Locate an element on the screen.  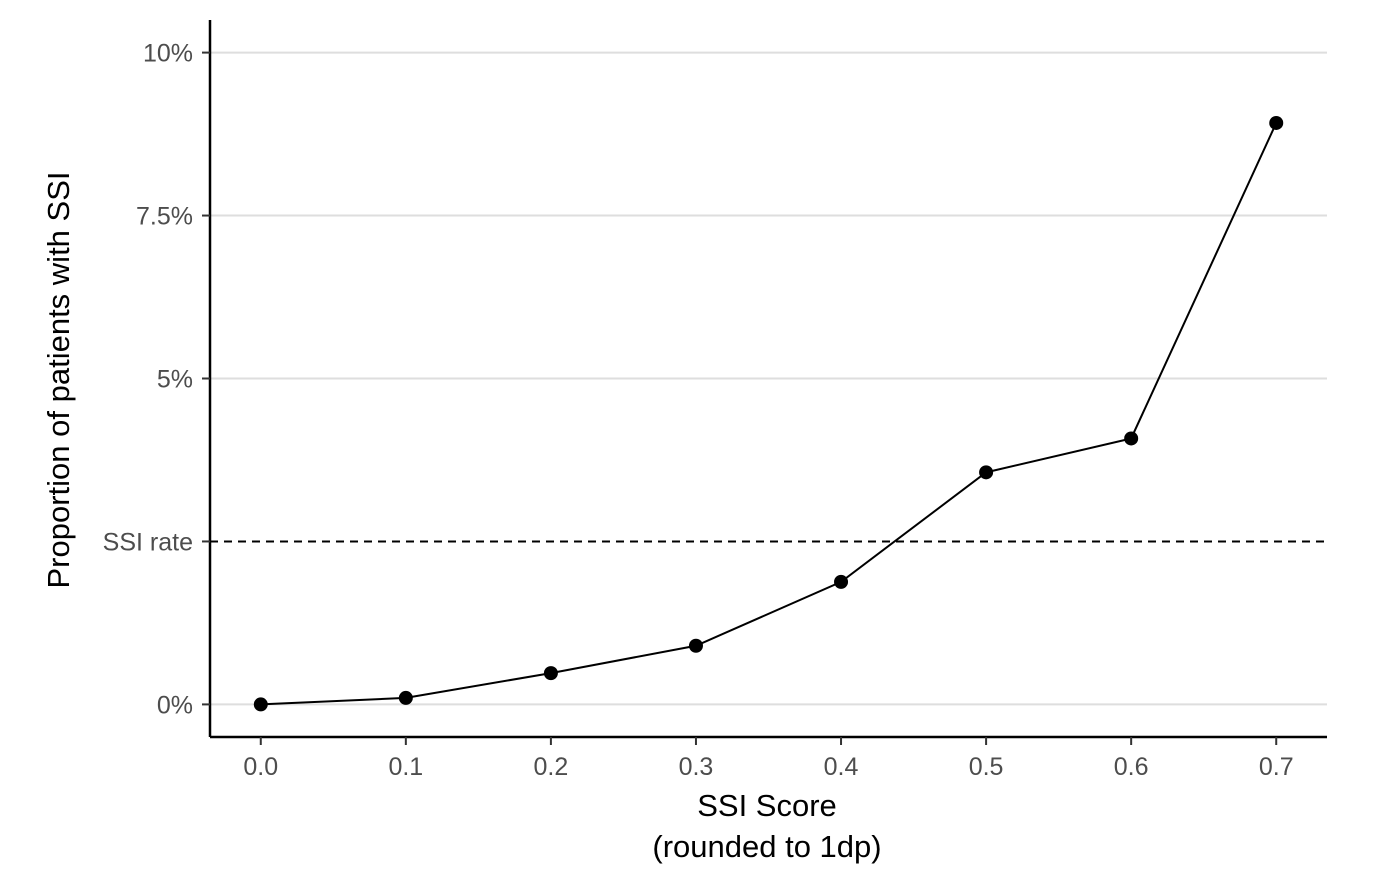
y-tick-label: 5% is located at coordinates (175, 380).